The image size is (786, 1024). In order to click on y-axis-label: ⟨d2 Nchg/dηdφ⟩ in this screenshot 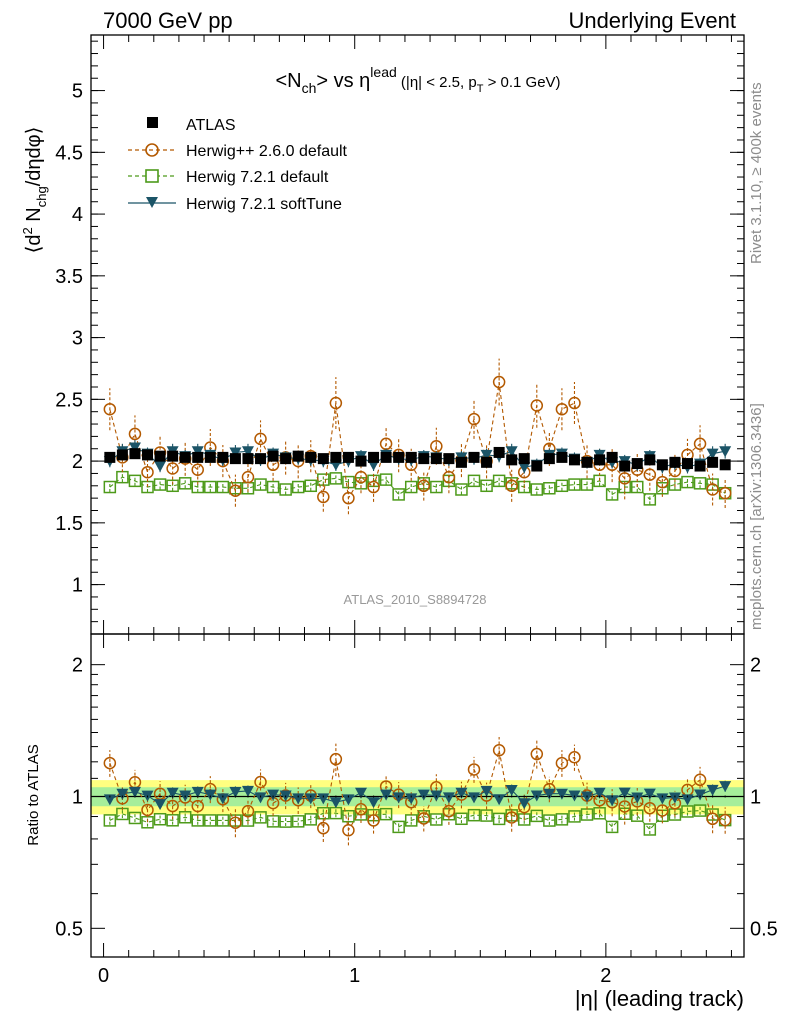, I will do `click(34, 190)`.